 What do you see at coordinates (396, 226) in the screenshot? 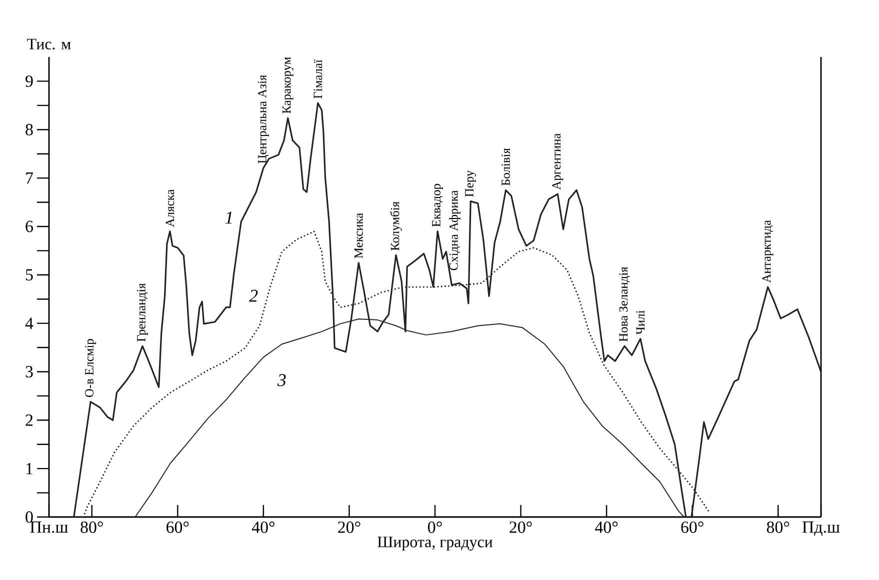
I see `annotation: Колумбія` at bounding box center [396, 226].